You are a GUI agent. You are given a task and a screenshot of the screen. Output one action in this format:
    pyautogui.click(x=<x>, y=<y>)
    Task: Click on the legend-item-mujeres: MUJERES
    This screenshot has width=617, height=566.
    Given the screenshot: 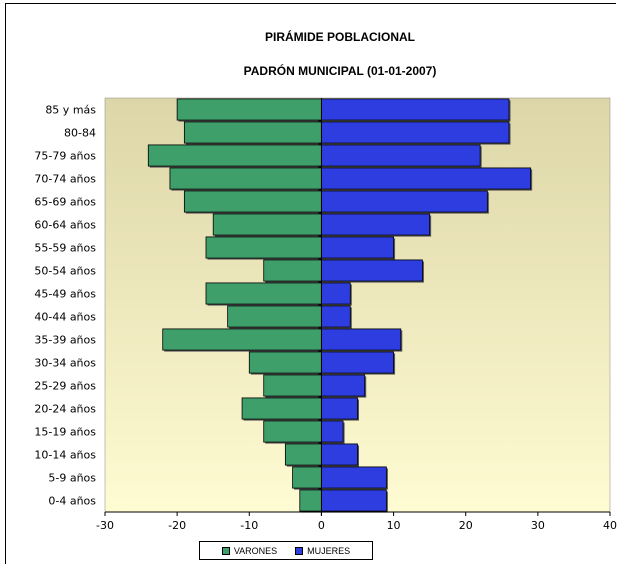 What is the action you would take?
    pyautogui.click(x=322, y=551)
    